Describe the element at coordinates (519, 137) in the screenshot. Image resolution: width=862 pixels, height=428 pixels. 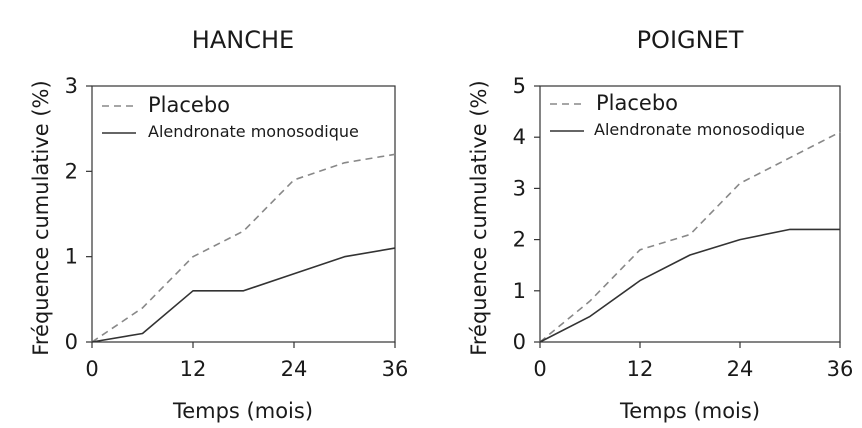
I see `y-tick-label: 4` at that location.